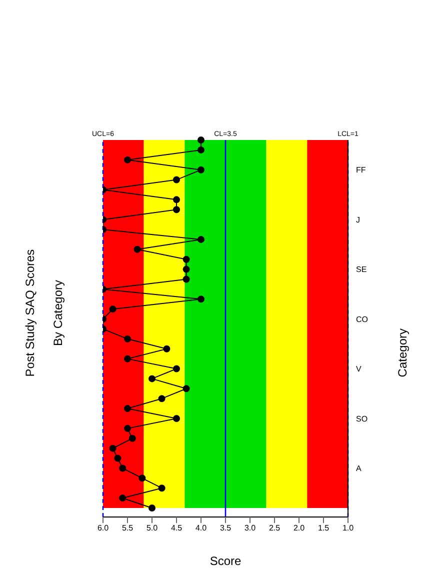 This screenshot has height=571, width=441. Describe the element at coordinates (250, 528) in the screenshot. I see `x-tick-label: 3.0` at that location.